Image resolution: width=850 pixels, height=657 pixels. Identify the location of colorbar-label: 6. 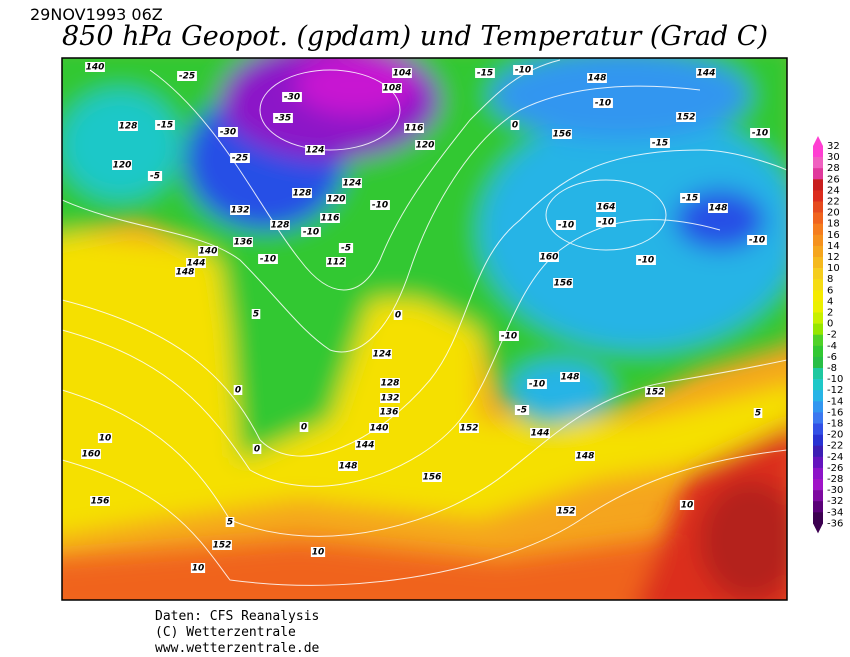
(830, 290).